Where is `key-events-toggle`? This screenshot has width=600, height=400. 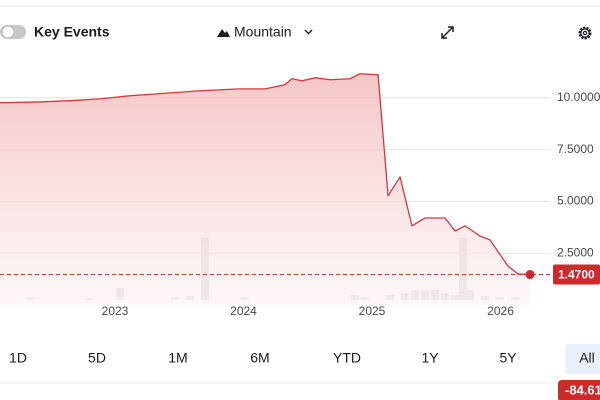 key-events-toggle is located at coordinates (13, 32).